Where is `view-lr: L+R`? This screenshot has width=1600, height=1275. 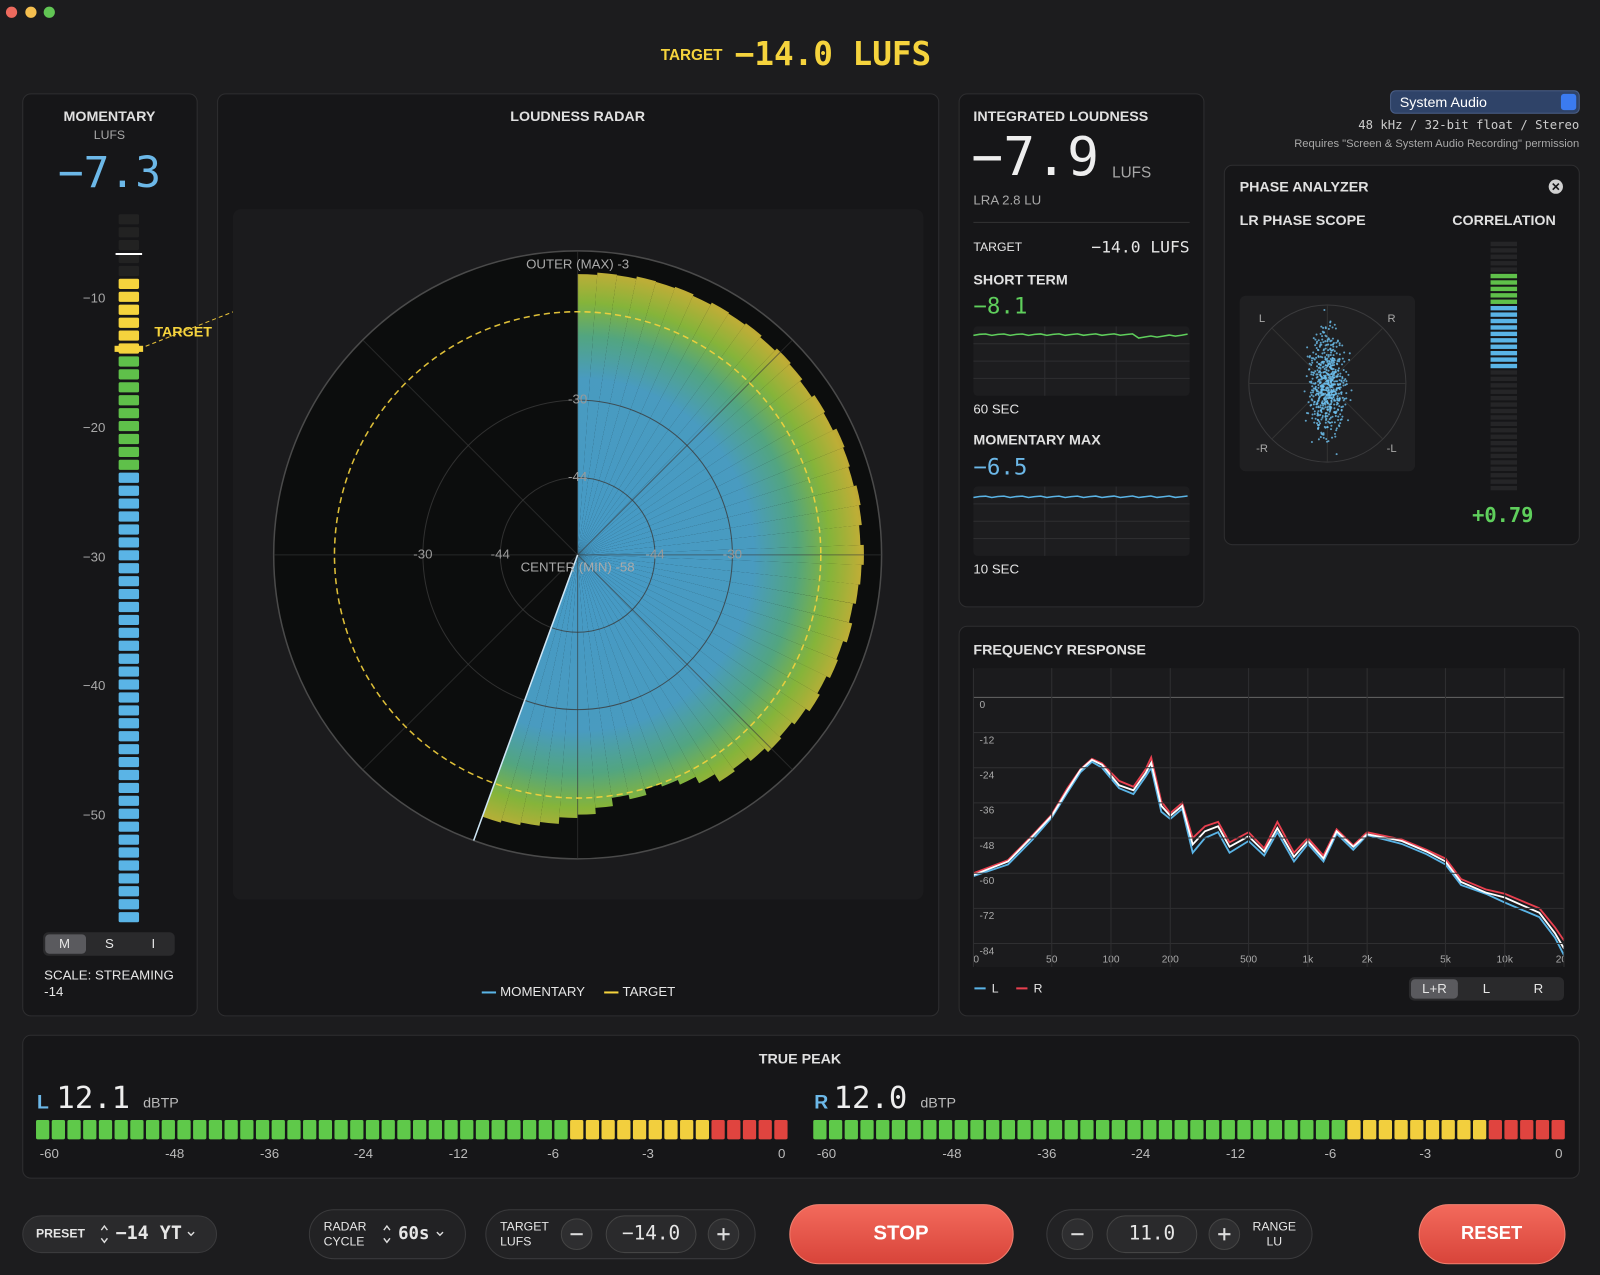
view-lr: L+R is located at coordinates (1434, 988).